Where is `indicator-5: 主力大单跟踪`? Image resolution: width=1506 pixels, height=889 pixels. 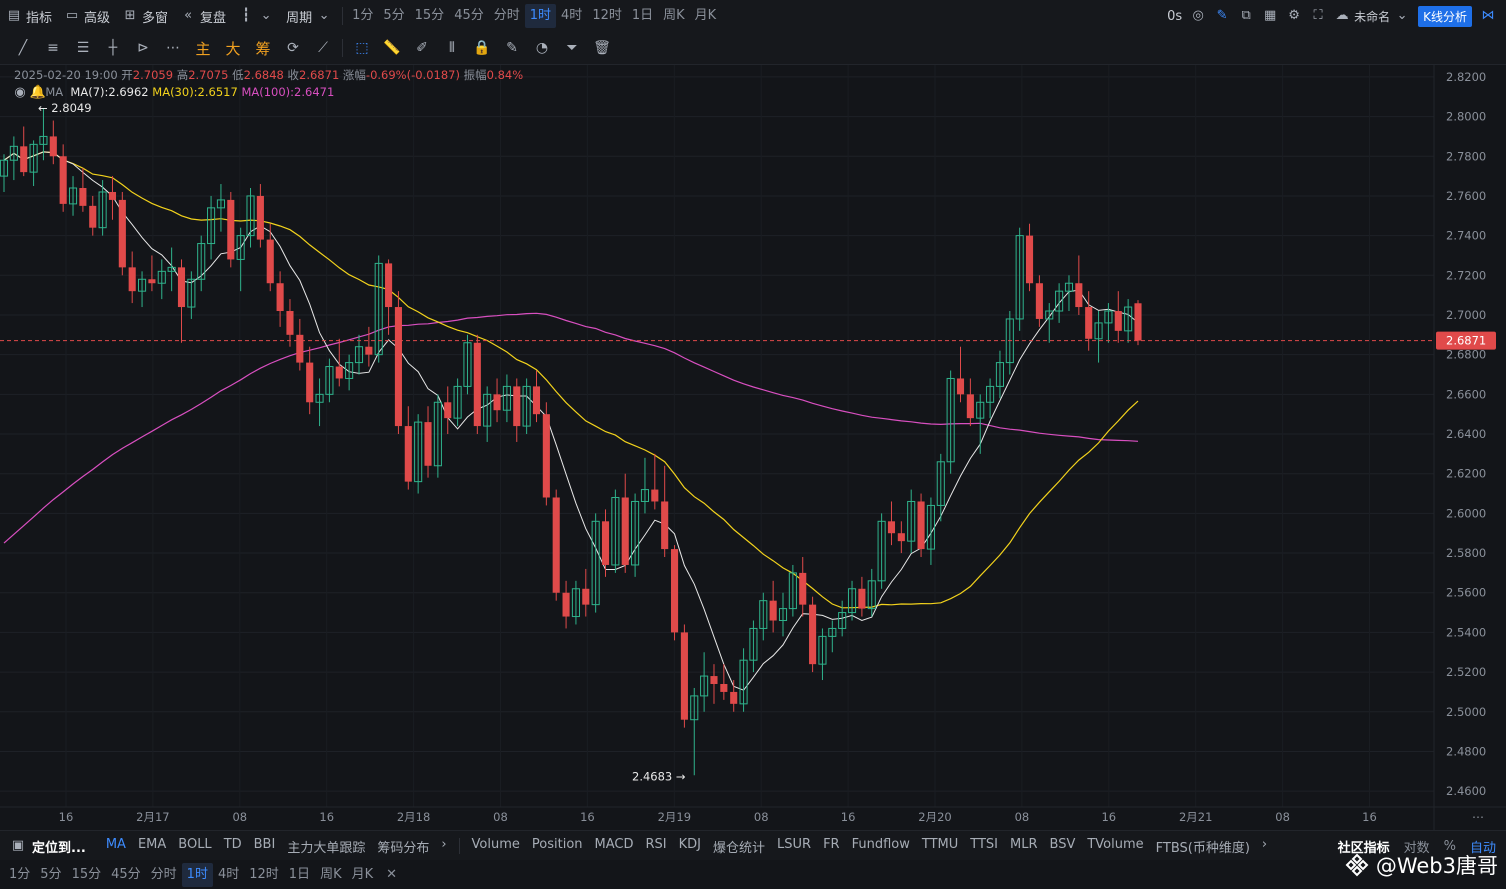
indicator-5: 主力大单跟踪 is located at coordinates (326, 848).